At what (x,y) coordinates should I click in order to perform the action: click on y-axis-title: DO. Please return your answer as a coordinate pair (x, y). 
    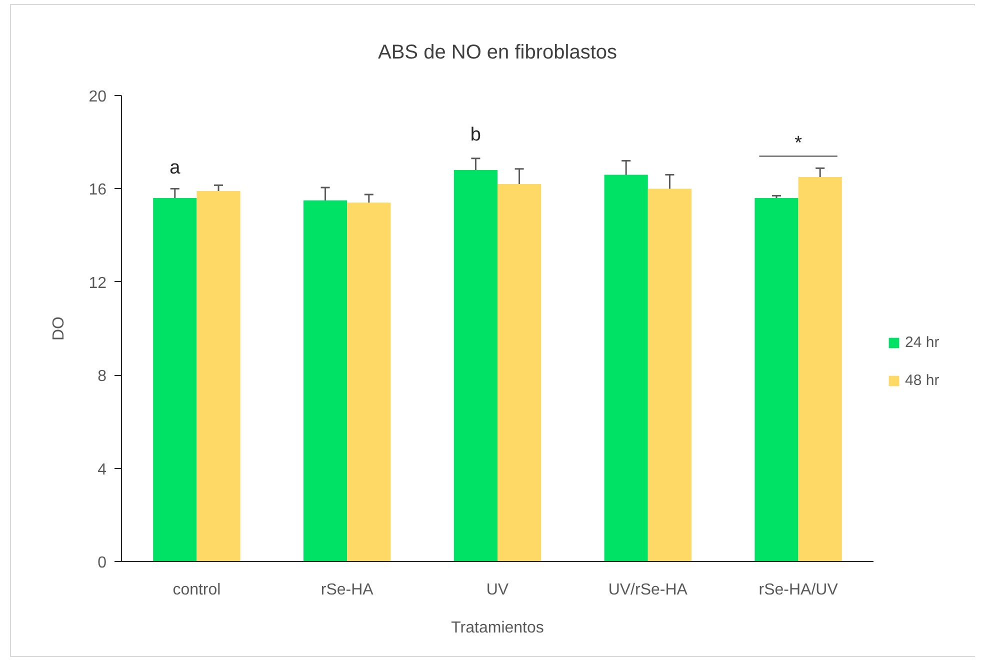
    Looking at the image, I should click on (59, 328).